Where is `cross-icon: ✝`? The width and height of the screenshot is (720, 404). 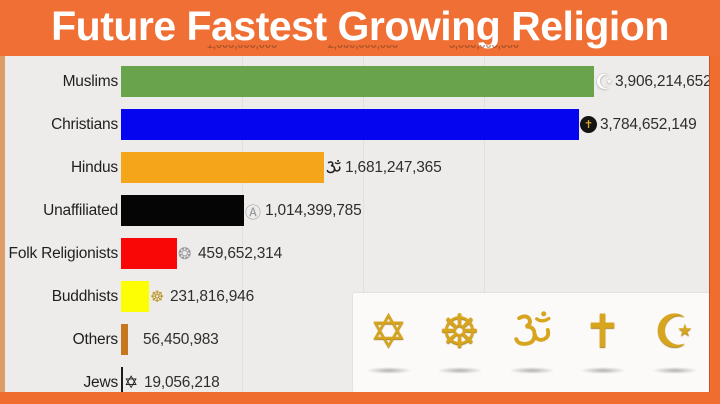
cross-icon: ✝ is located at coordinates (602, 331).